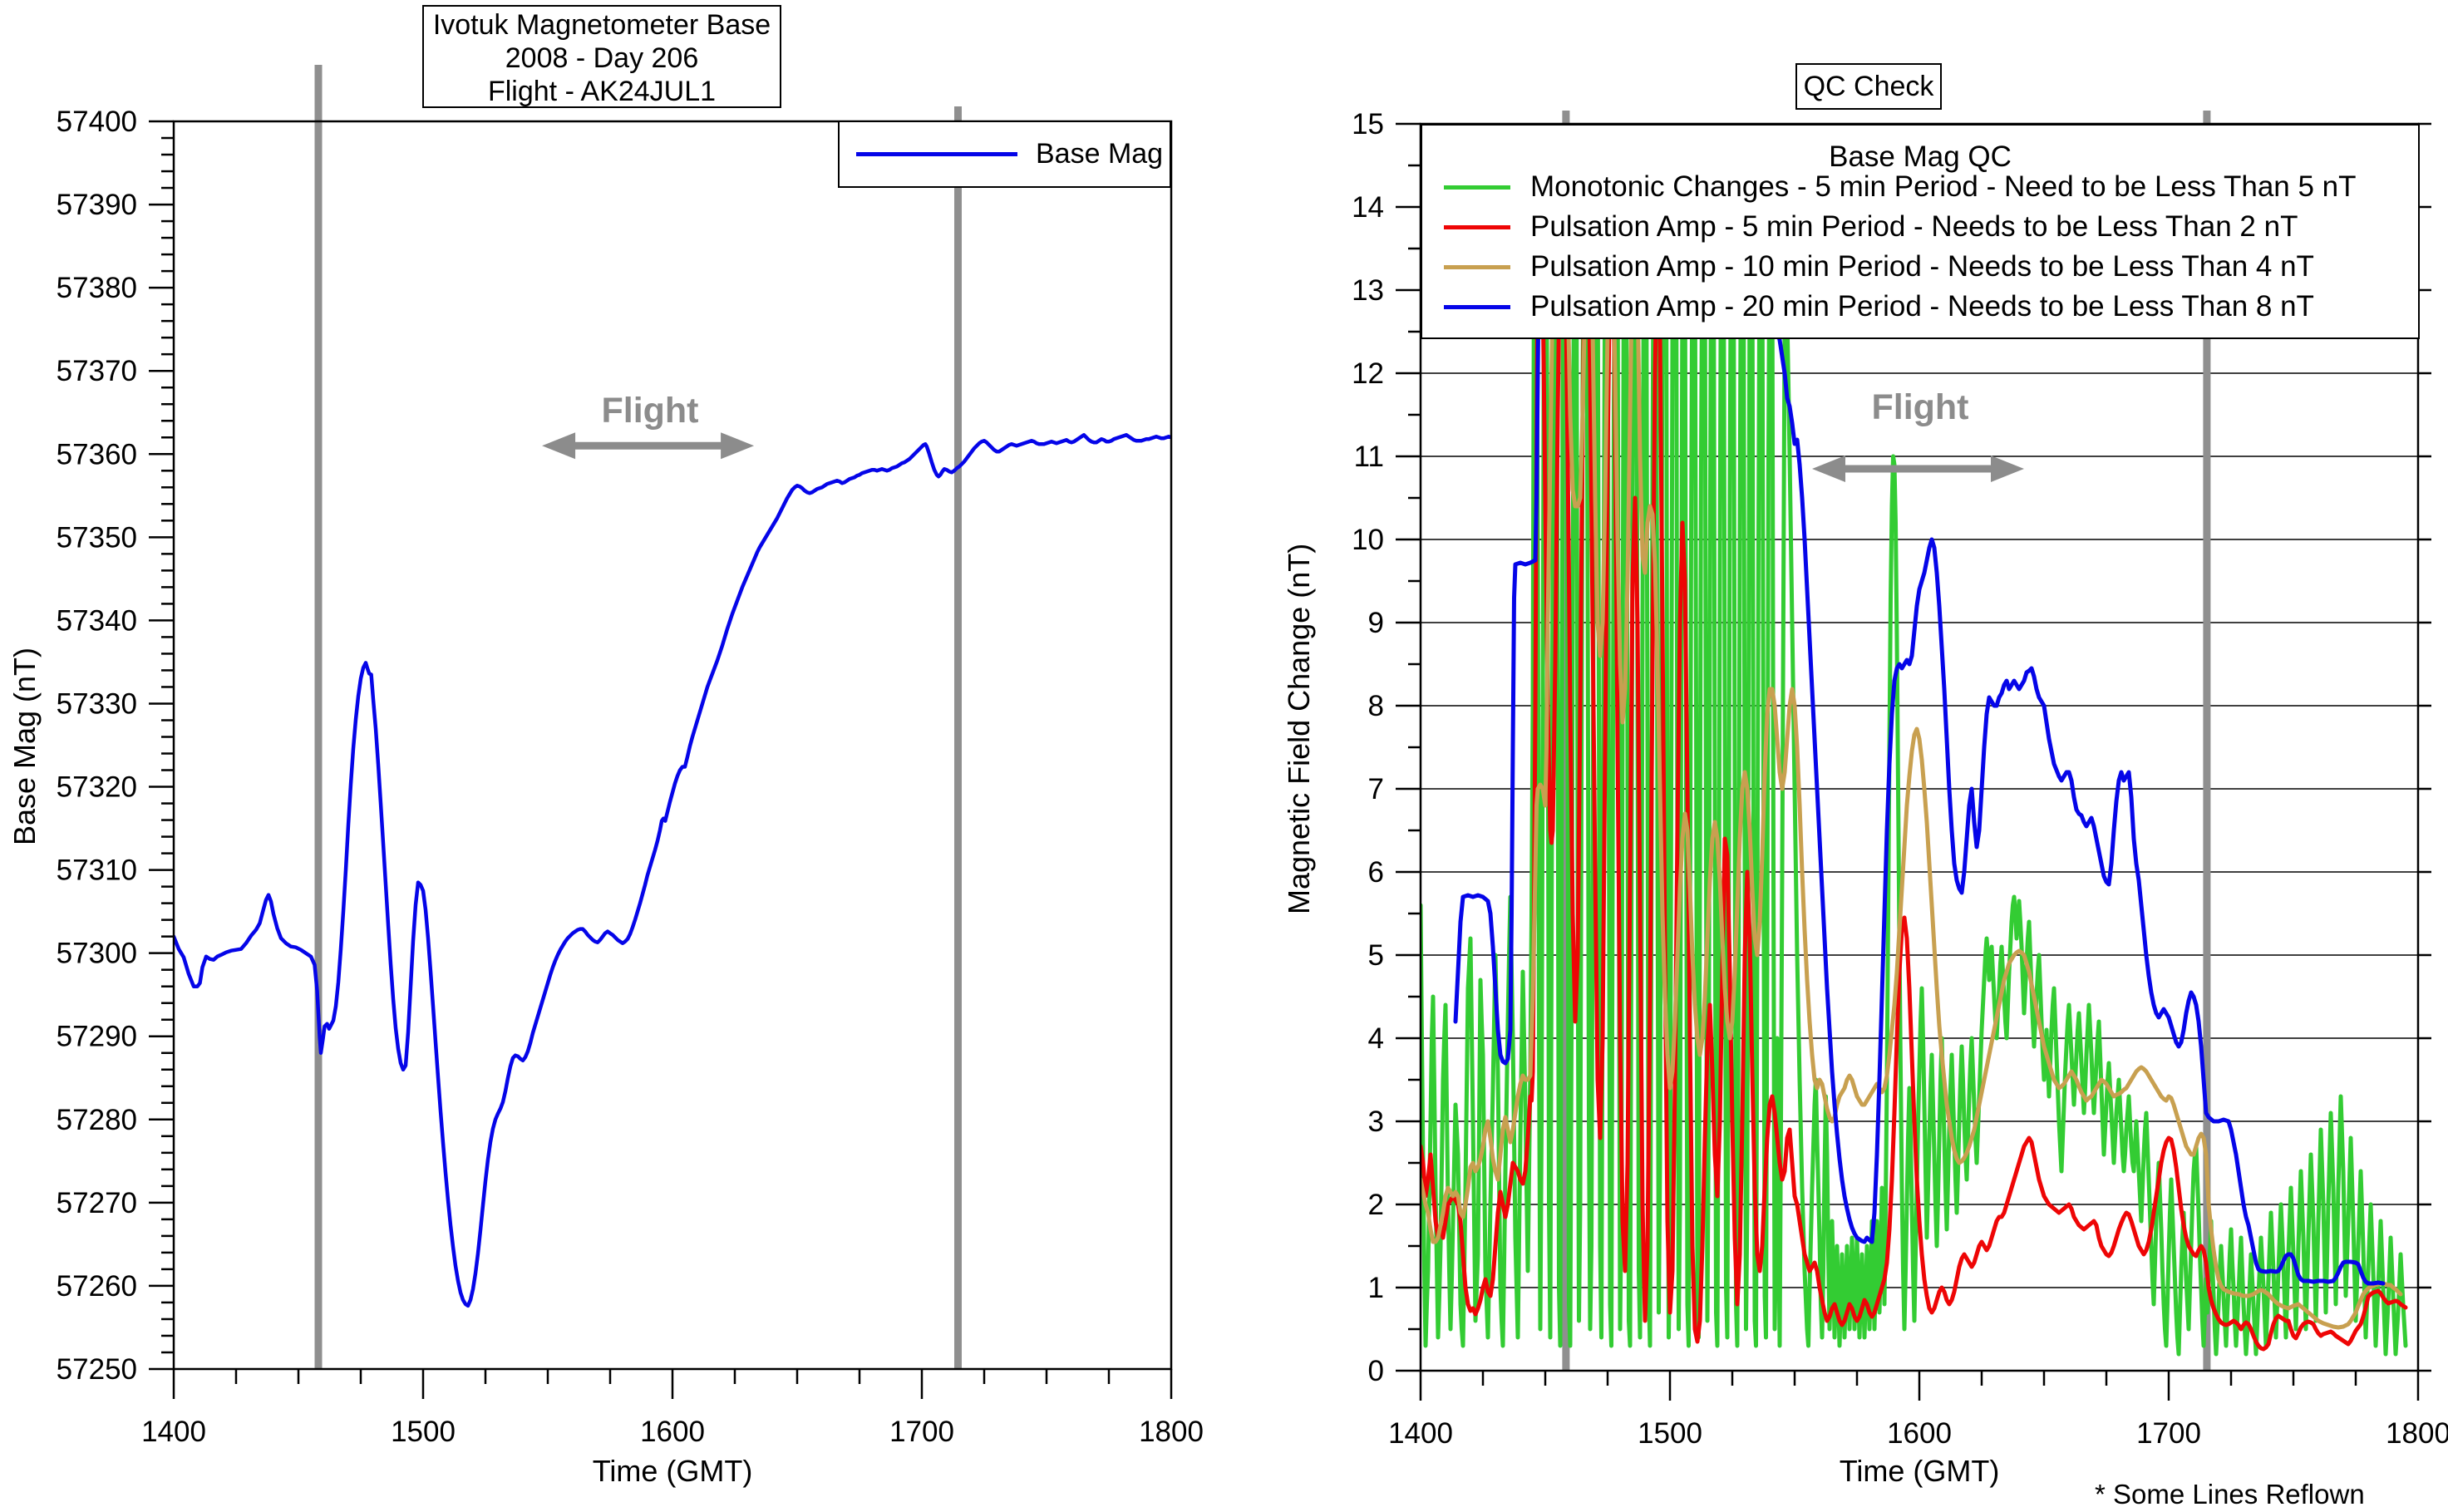 The height and width of the screenshot is (1512, 2448). What do you see at coordinates (97, 1370) in the screenshot?
I see `y-tick-label: 57250` at bounding box center [97, 1370].